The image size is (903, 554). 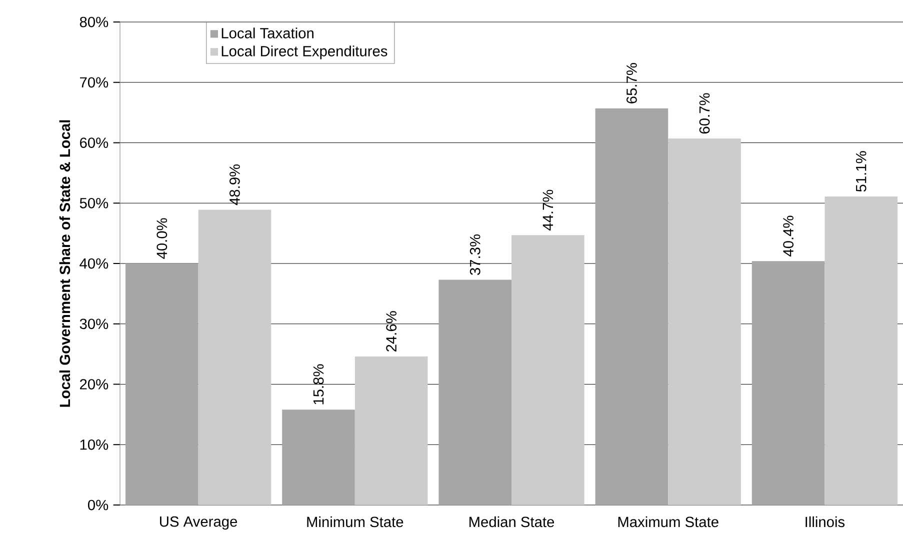 I want to click on data-label: 48.9%, so click(x=235, y=185).